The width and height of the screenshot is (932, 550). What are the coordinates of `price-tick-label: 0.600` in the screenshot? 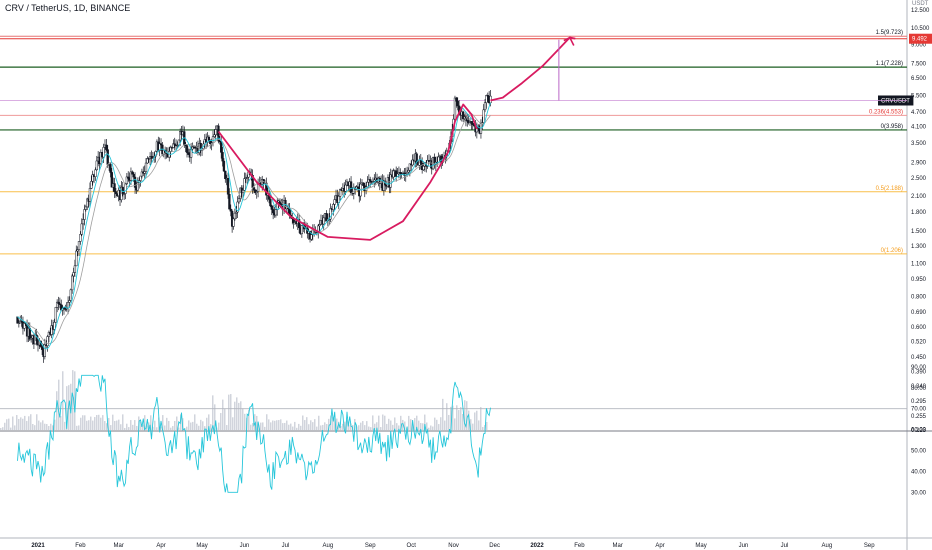 It's located at (919, 328).